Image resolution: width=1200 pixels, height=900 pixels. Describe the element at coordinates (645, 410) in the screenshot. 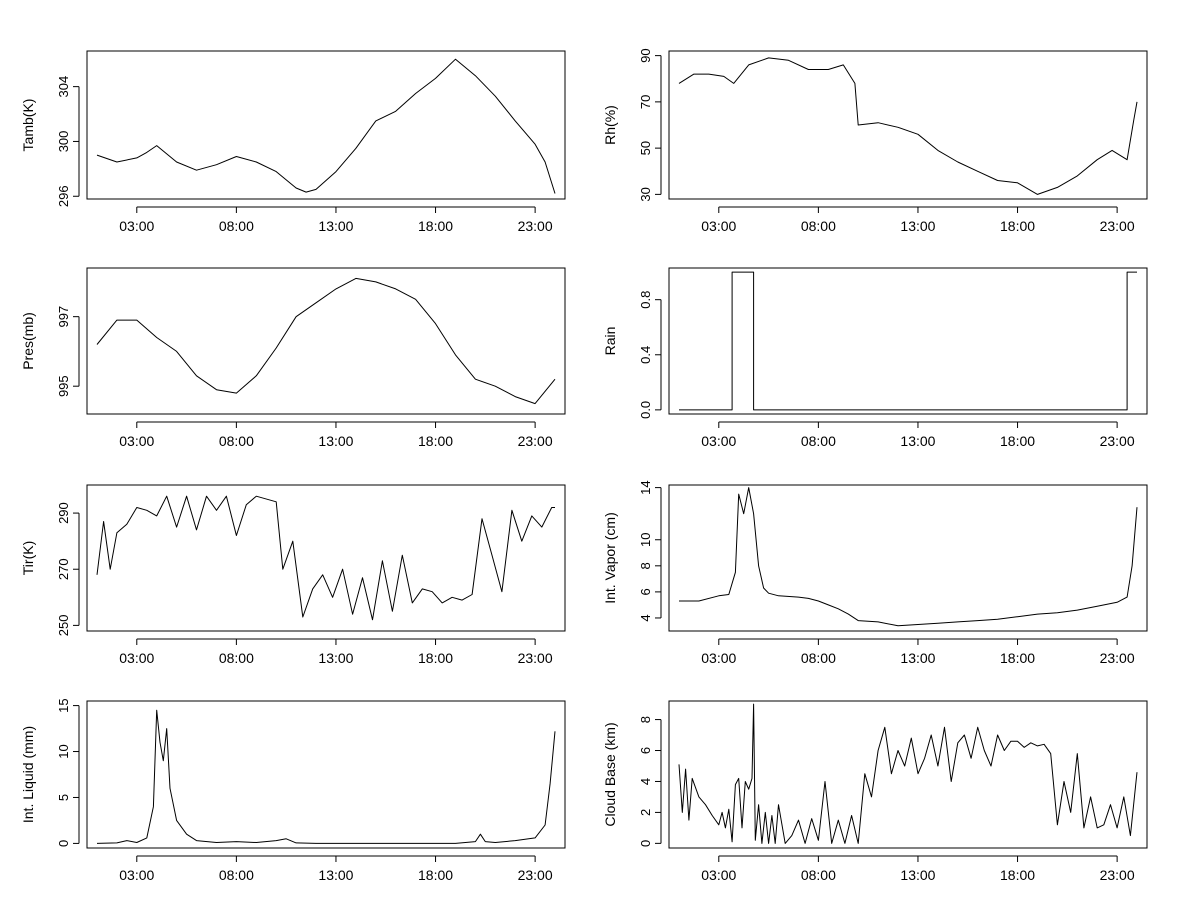

I see `y-tick-label: 0.0` at that location.